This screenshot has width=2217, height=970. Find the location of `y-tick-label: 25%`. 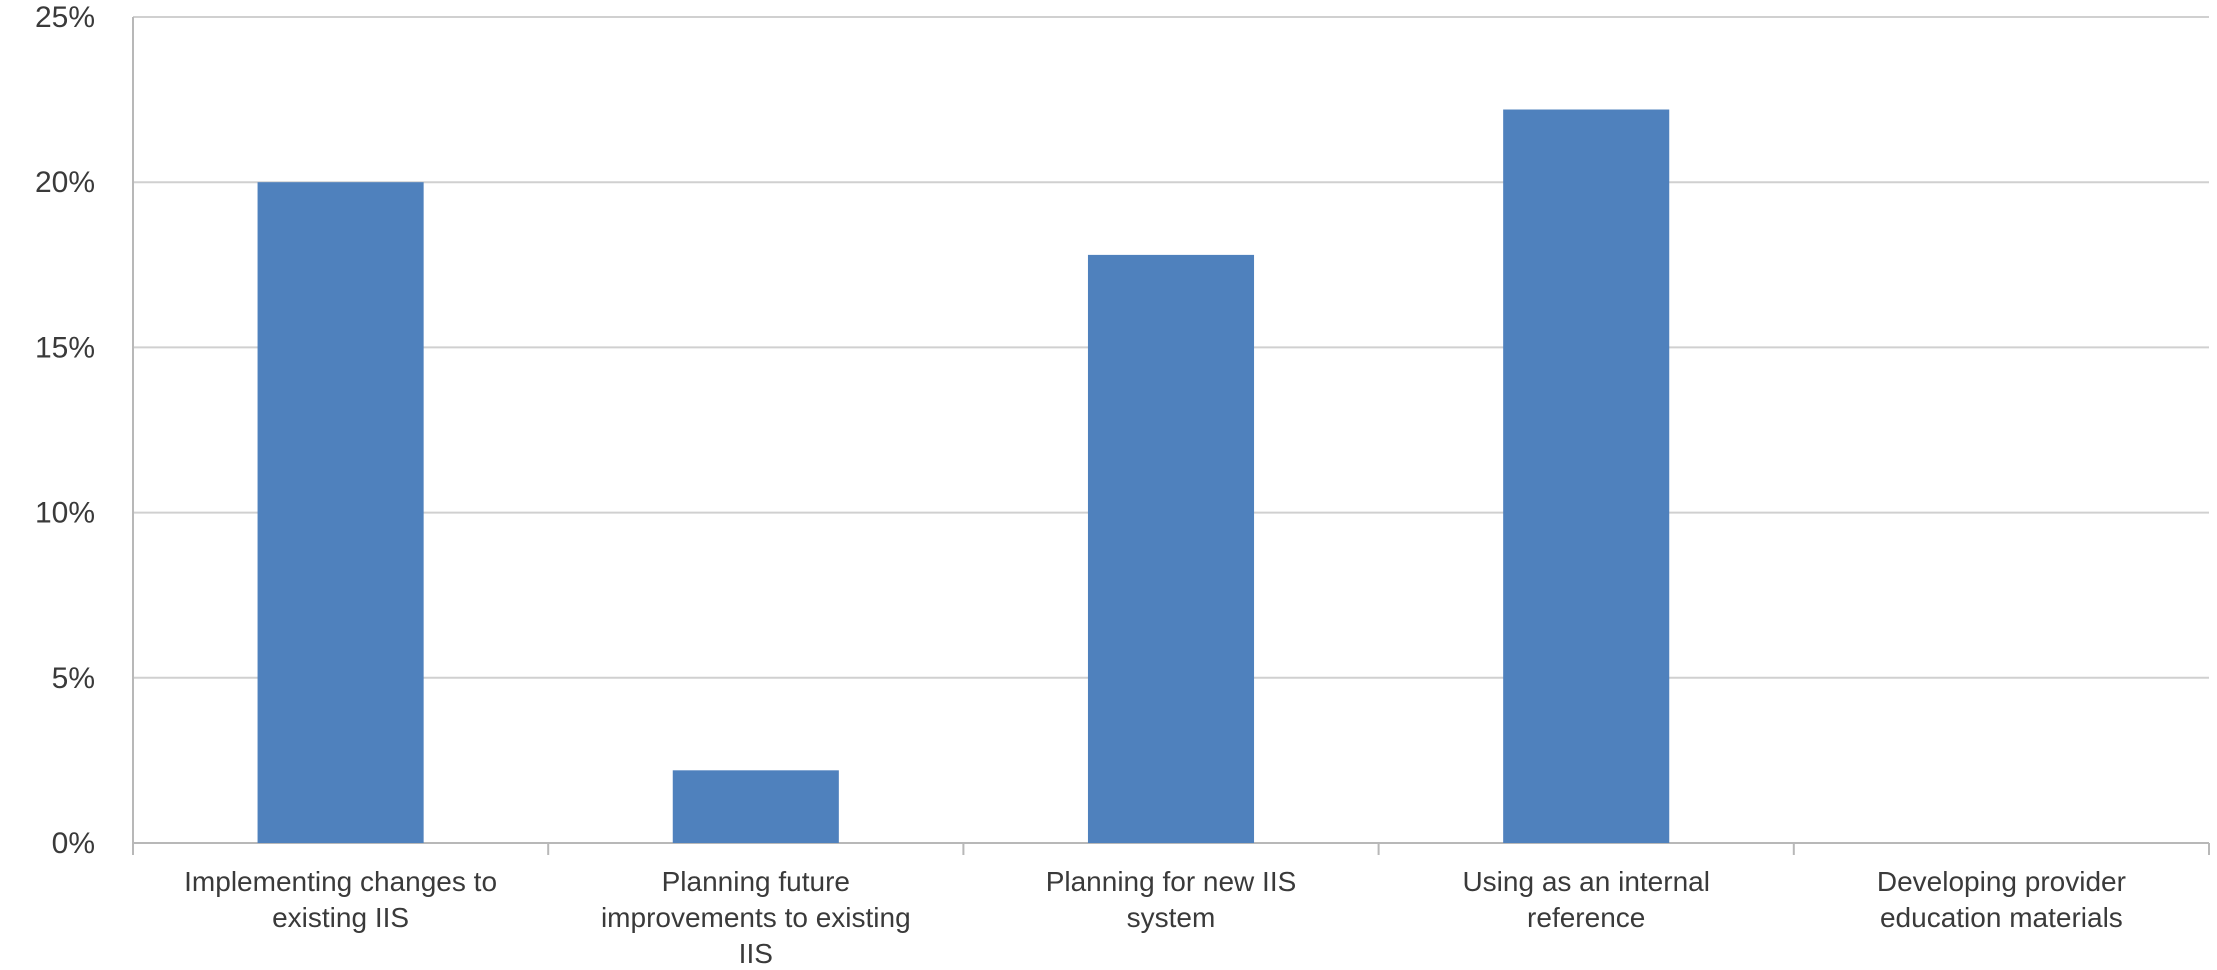

y-tick-label: 25% is located at coordinates (65, 17).